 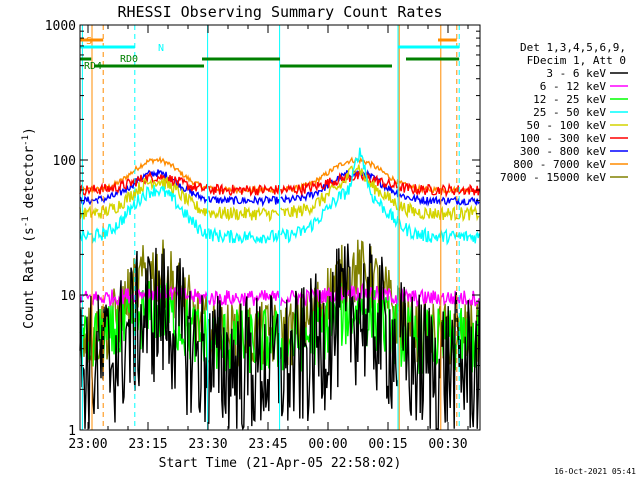 I want to click on x-tick-label: 00:30, so click(x=447, y=444).